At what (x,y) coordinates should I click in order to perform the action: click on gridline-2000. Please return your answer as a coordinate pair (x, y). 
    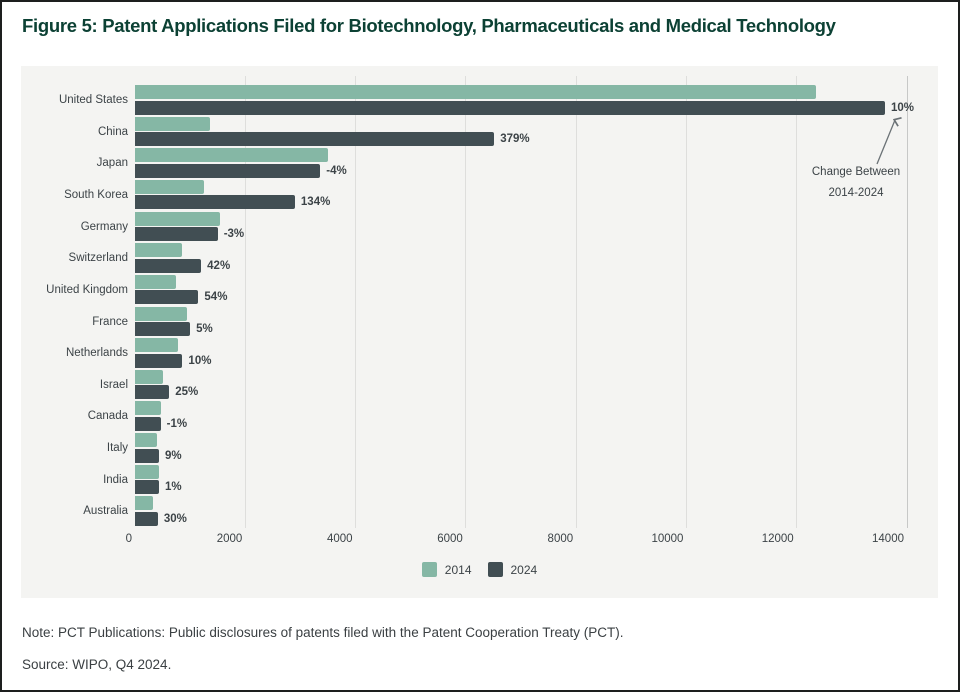
    Looking at the image, I should click on (245, 302).